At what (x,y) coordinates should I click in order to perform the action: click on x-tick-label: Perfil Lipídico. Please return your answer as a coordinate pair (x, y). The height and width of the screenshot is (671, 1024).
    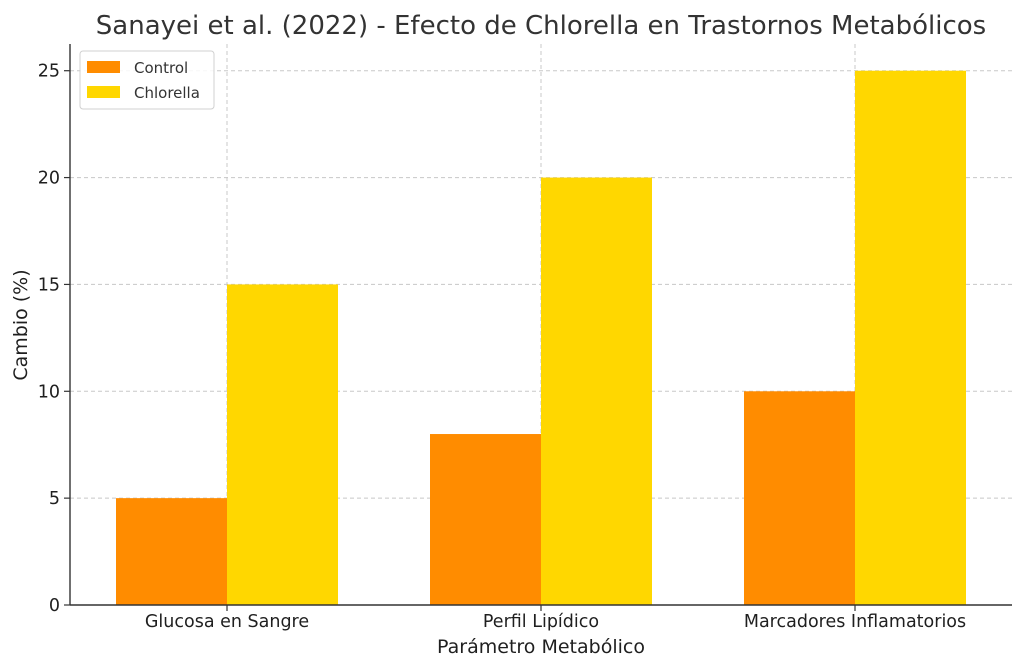
    Looking at the image, I should click on (541, 622).